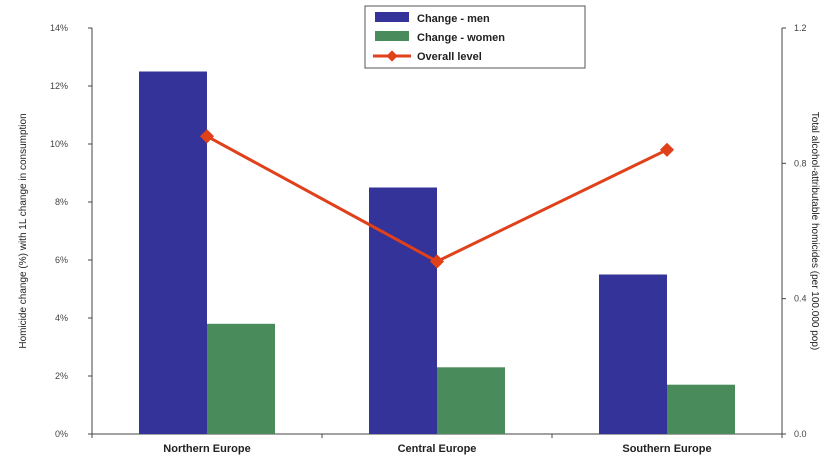 The image size is (834, 462). What do you see at coordinates (800, 163) in the screenshot?
I see `right-tick-label: 0.8` at bounding box center [800, 163].